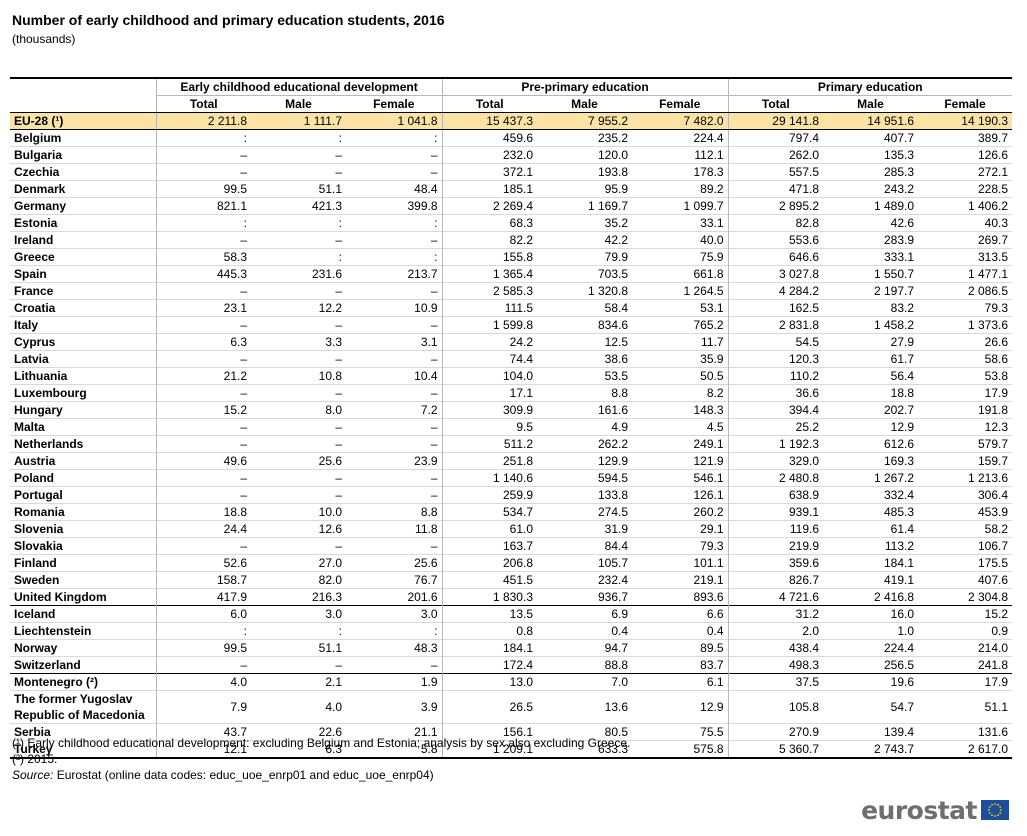 The height and width of the screenshot is (836, 1027). I want to click on table-cell: 15.2, so click(203, 410).